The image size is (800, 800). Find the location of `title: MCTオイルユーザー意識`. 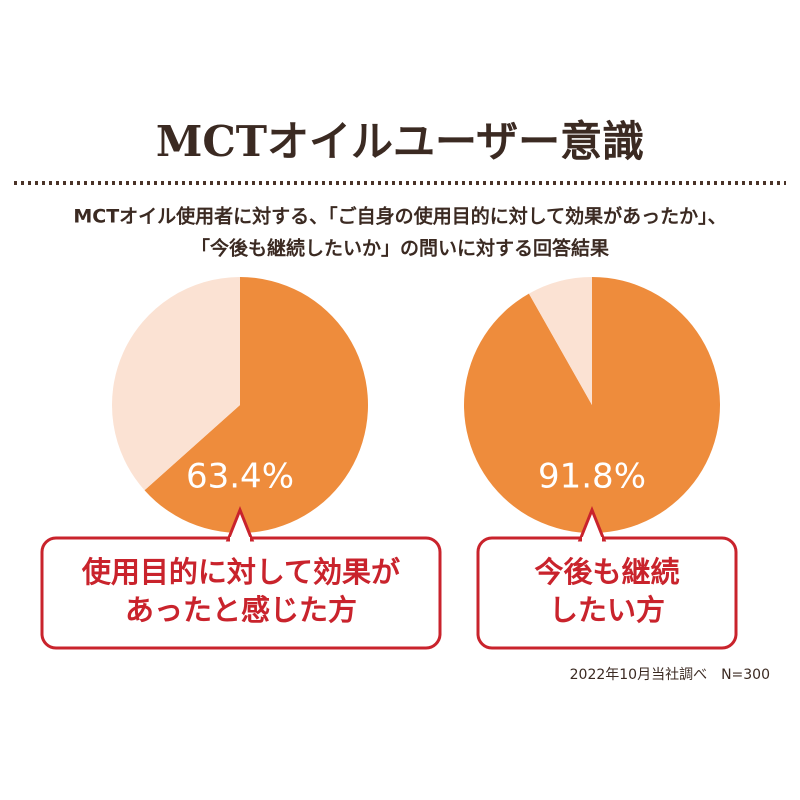

title: MCTオイルユーザー意識 is located at coordinates (400, 141).